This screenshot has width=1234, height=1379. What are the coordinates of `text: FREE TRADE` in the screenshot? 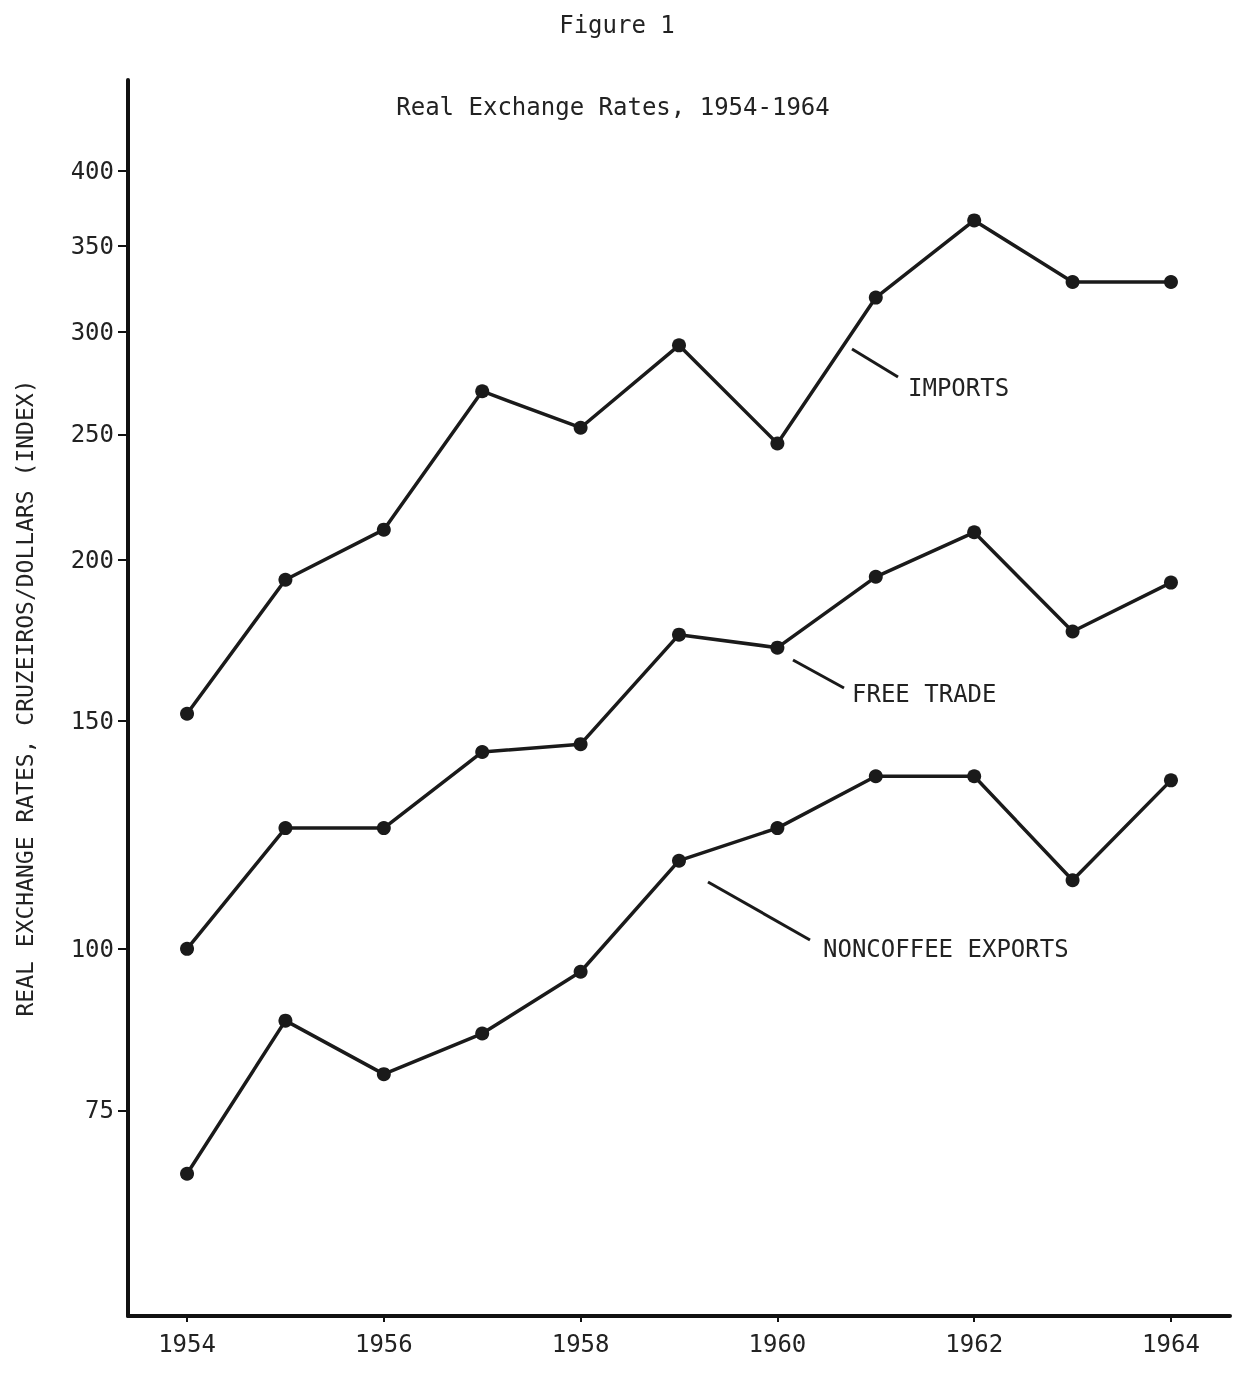 It's located at (924, 694).